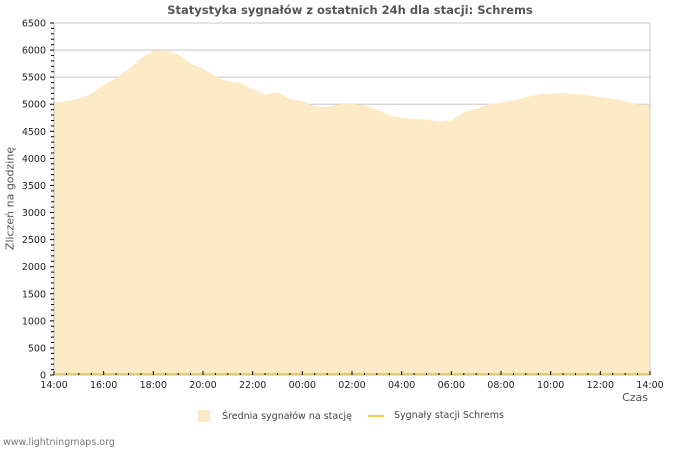  What do you see at coordinates (202, 385) in the screenshot?
I see `svg-text: 20:00` at bounding box center [202, 385].